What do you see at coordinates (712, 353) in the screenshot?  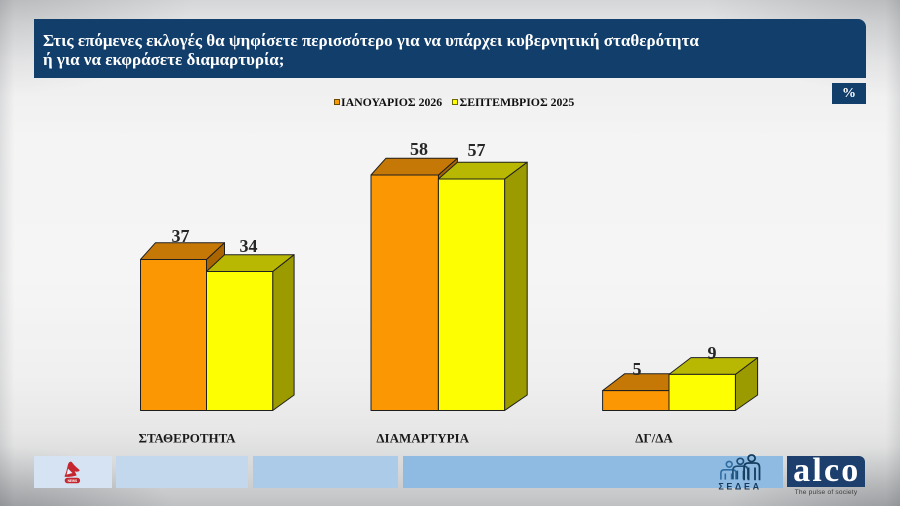 I see `svg-text: 9` at bounding box center [712, 353].